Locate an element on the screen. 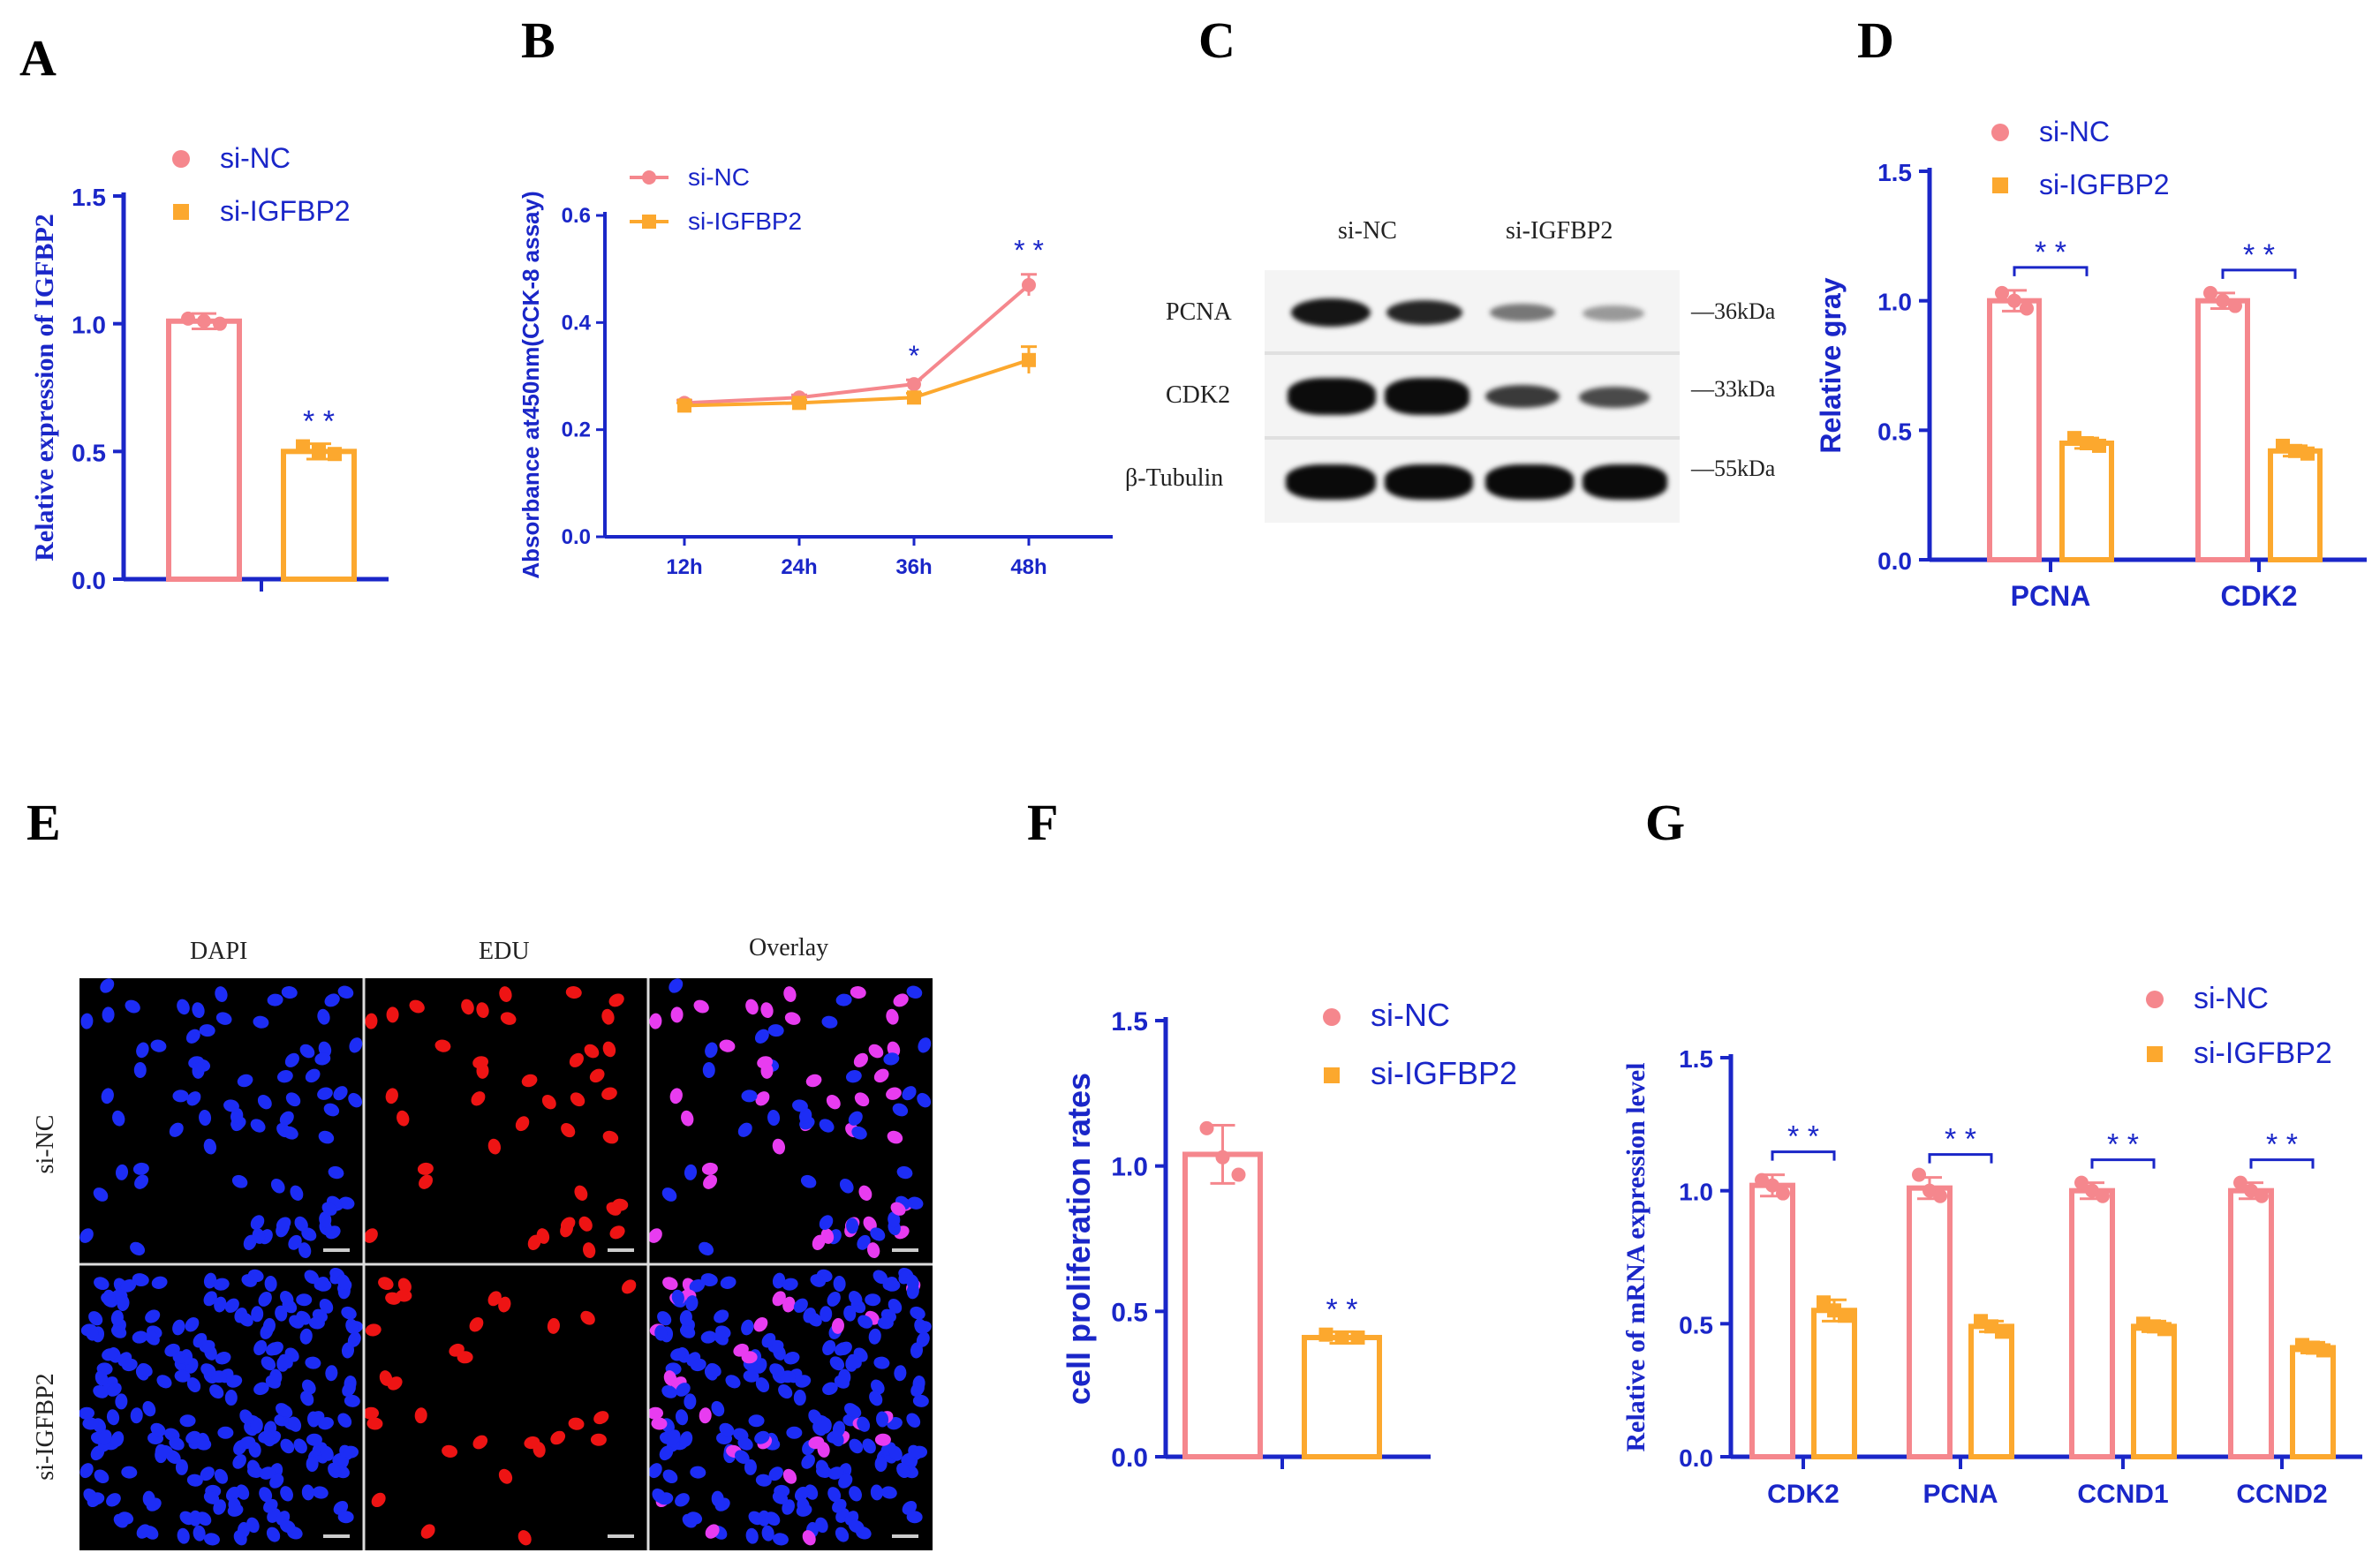  y-tick-label: 0.0 is located at coordinates (1696, 1458).